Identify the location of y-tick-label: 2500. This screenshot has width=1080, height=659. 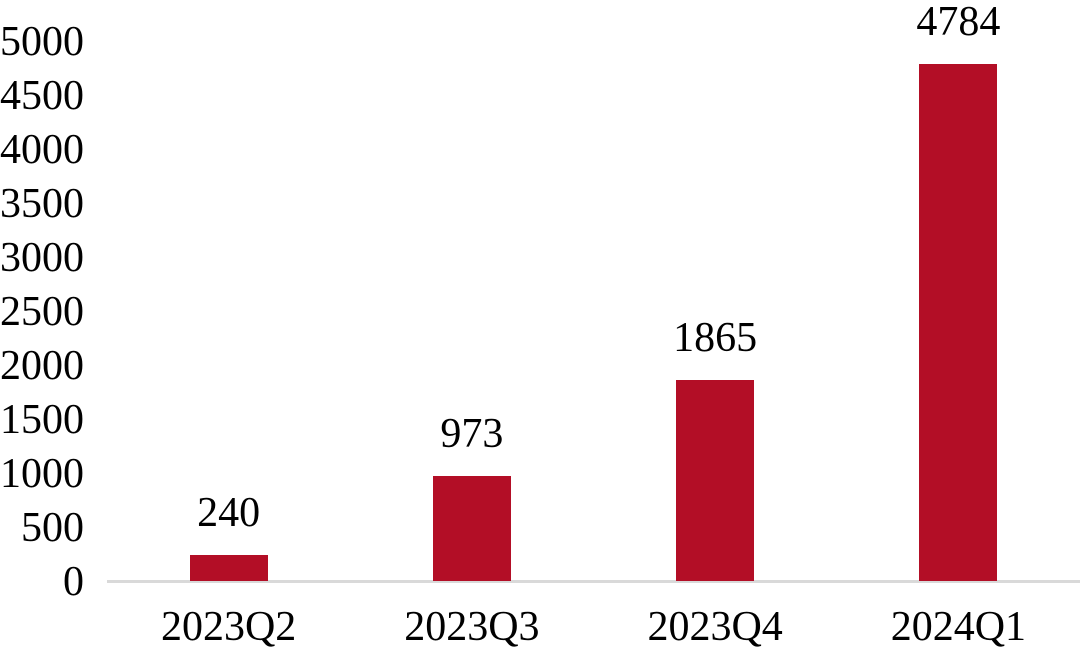
(42, 312).